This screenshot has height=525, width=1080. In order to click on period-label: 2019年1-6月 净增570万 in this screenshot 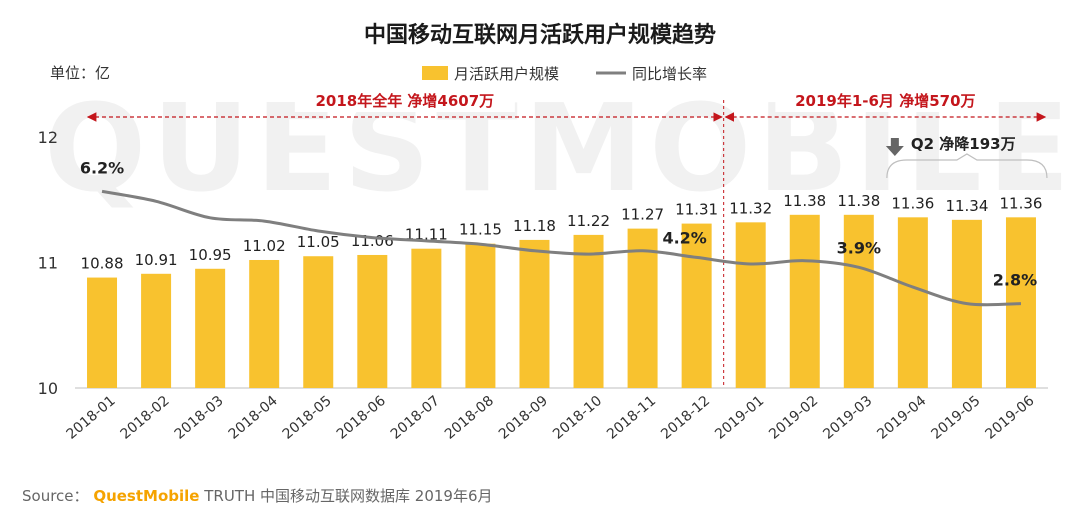, I will do `click(885, 101)`.